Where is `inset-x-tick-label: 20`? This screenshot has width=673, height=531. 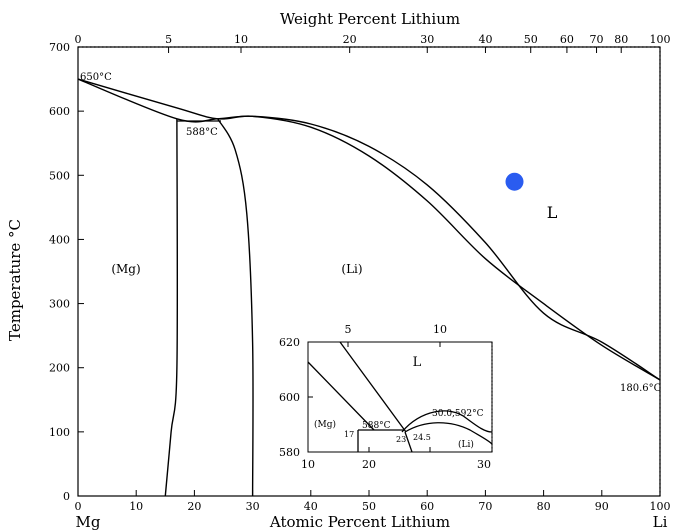
inset-x-tick-label: 20 is located at coordinates (369, 464).